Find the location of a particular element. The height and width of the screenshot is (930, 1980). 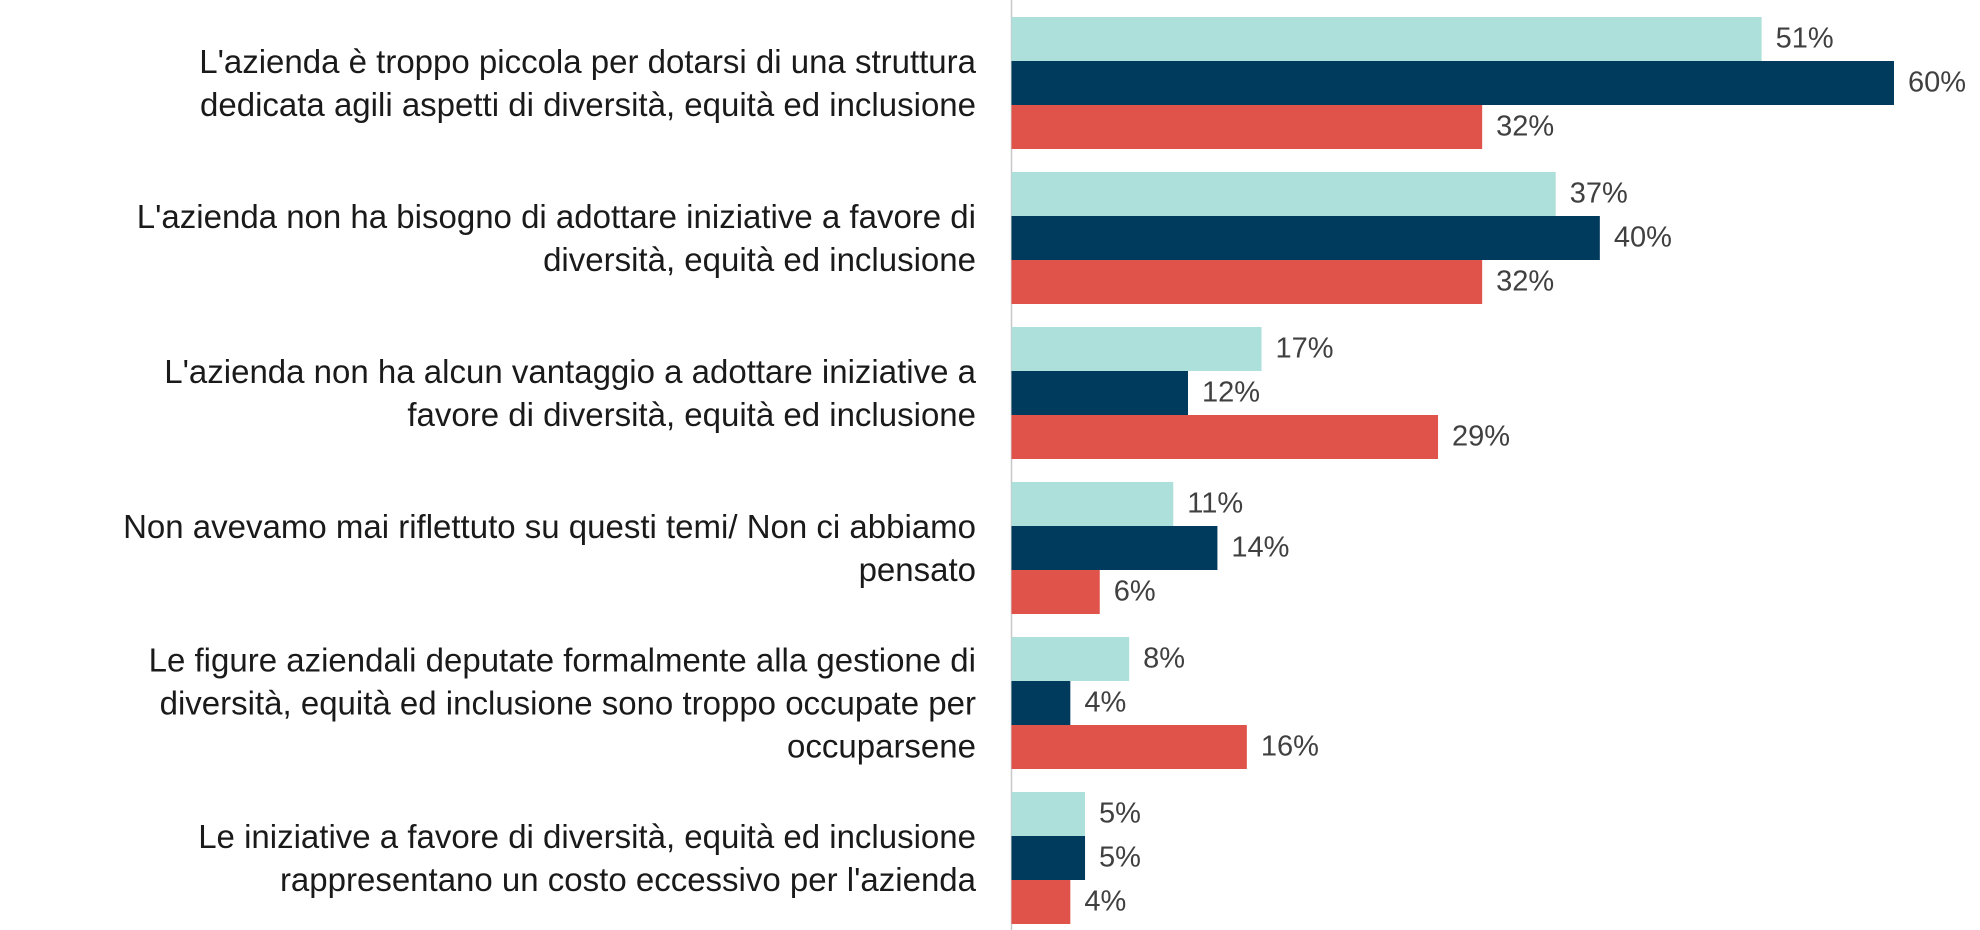

value-label: 17% is located at coordinates (1305, 349).